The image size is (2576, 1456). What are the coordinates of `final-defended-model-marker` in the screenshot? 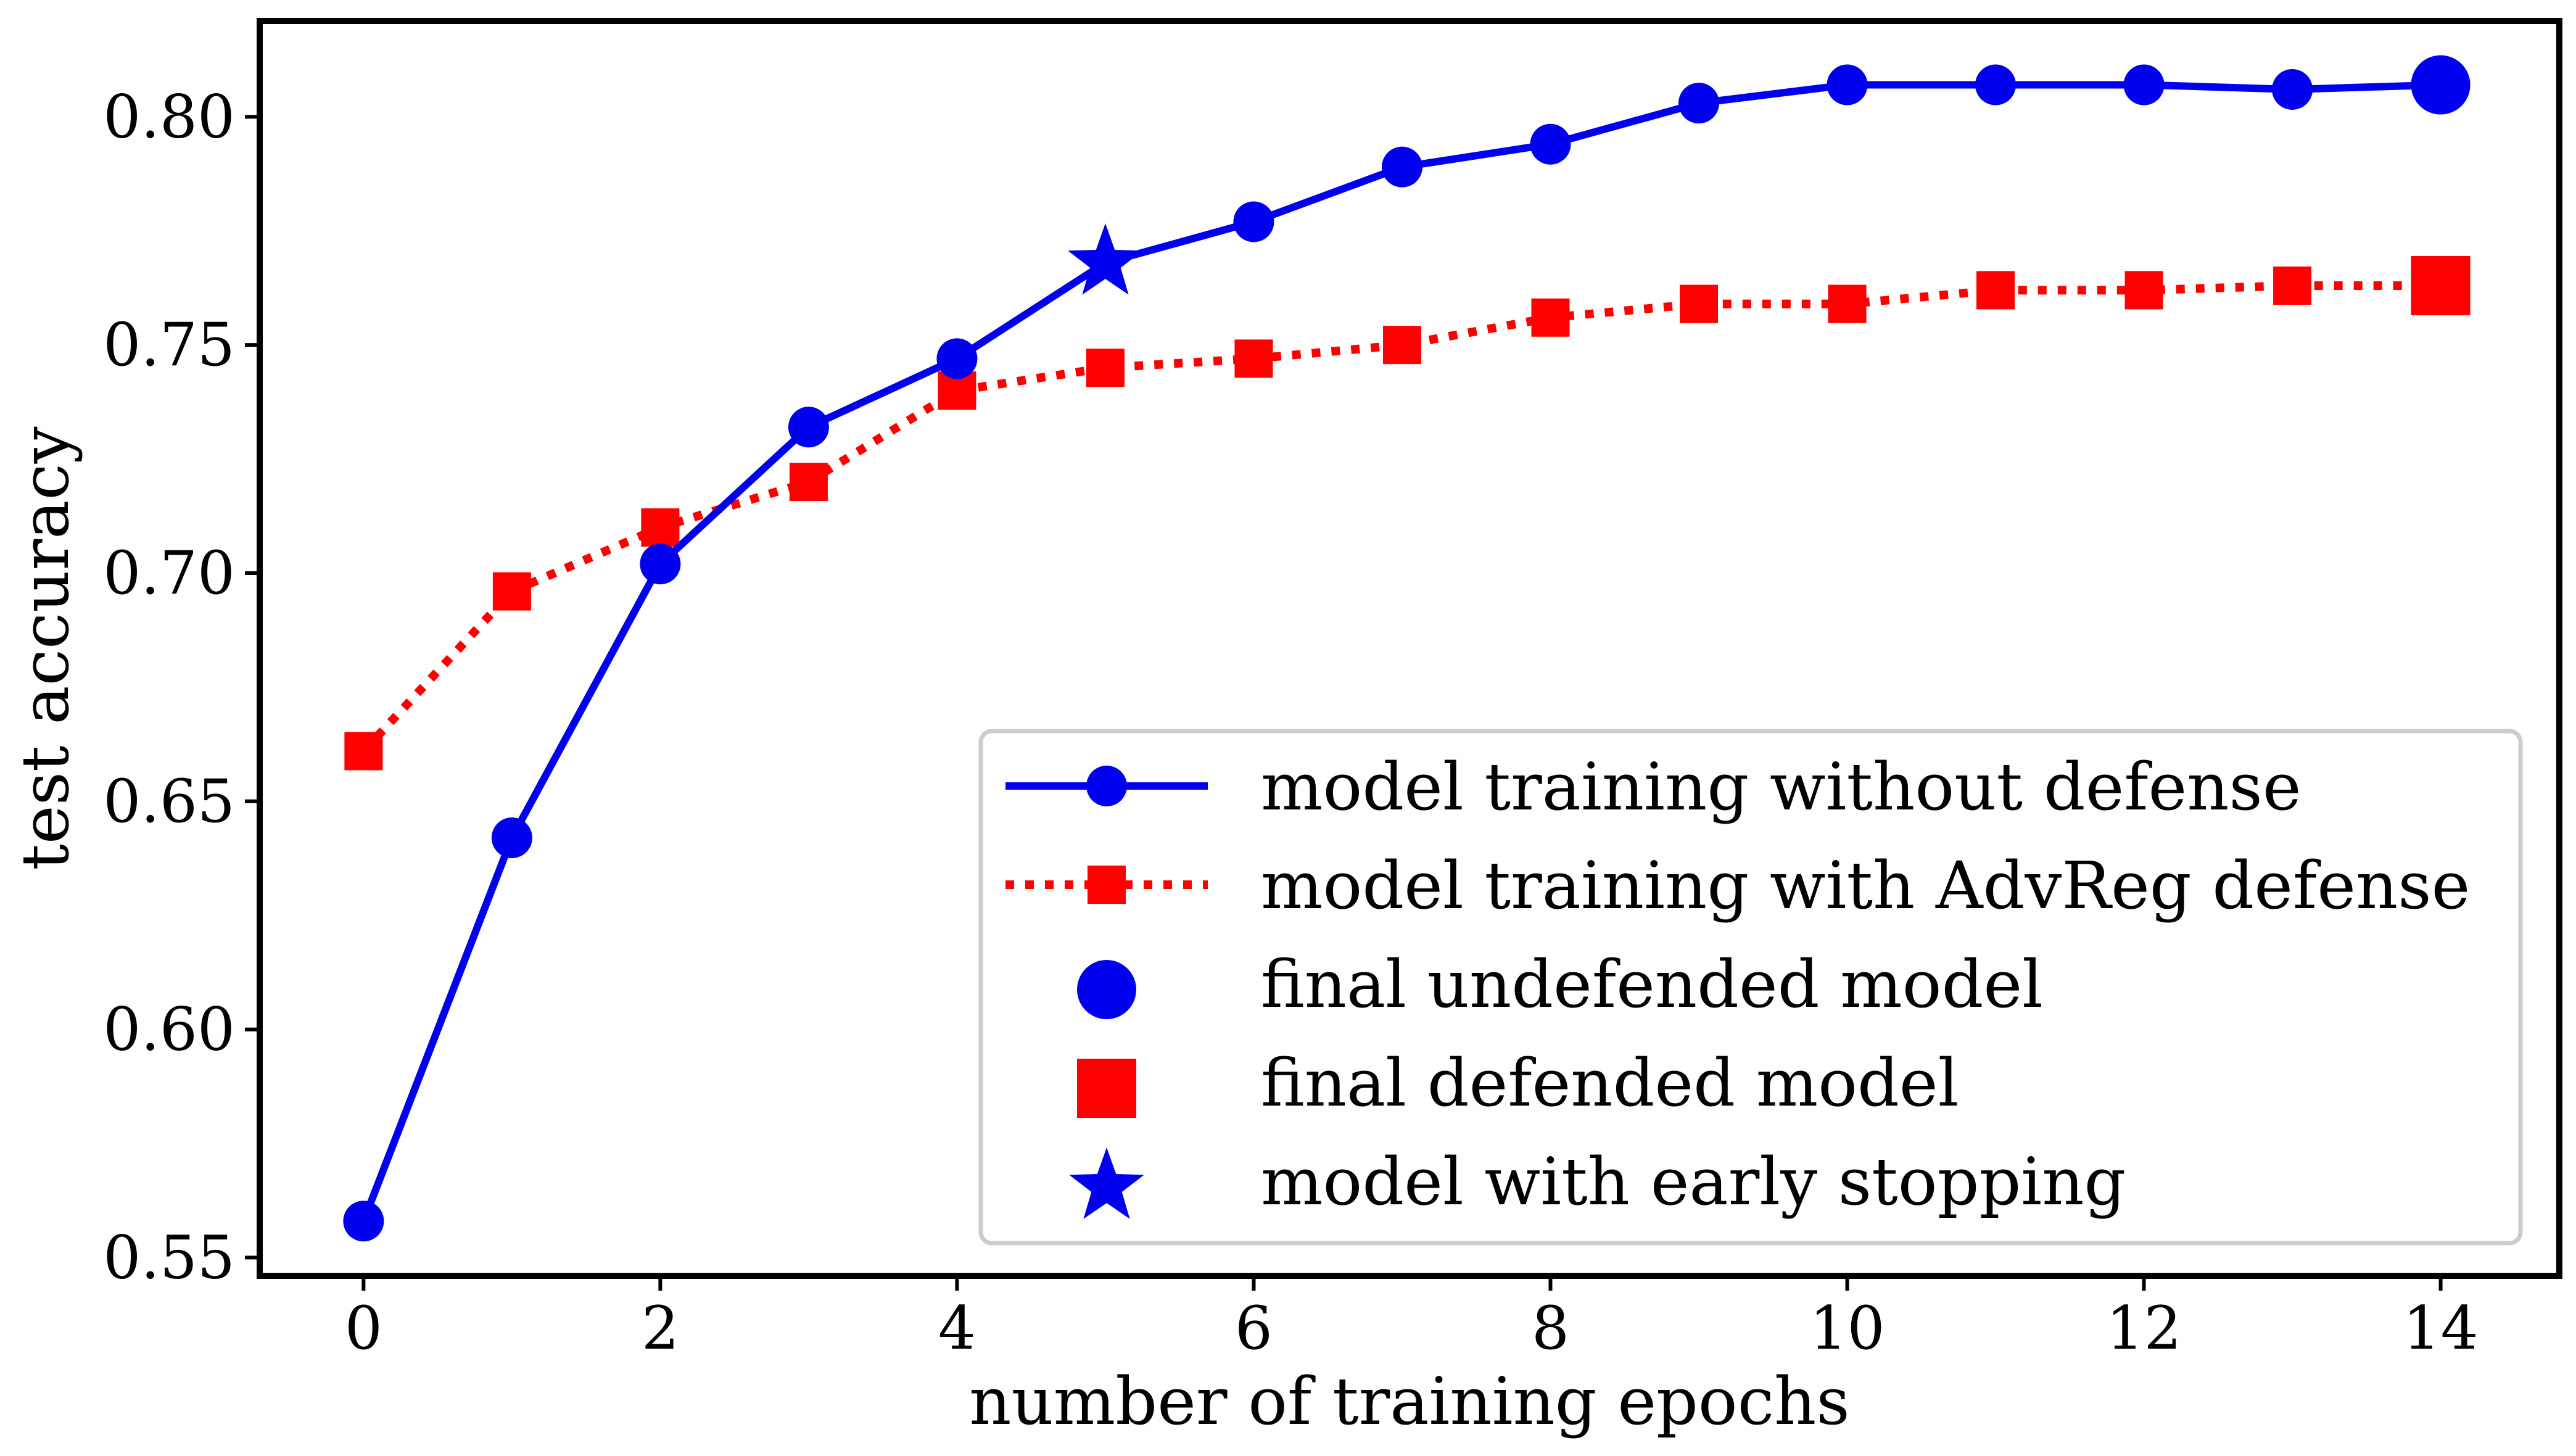 It's located at (2441, 285).